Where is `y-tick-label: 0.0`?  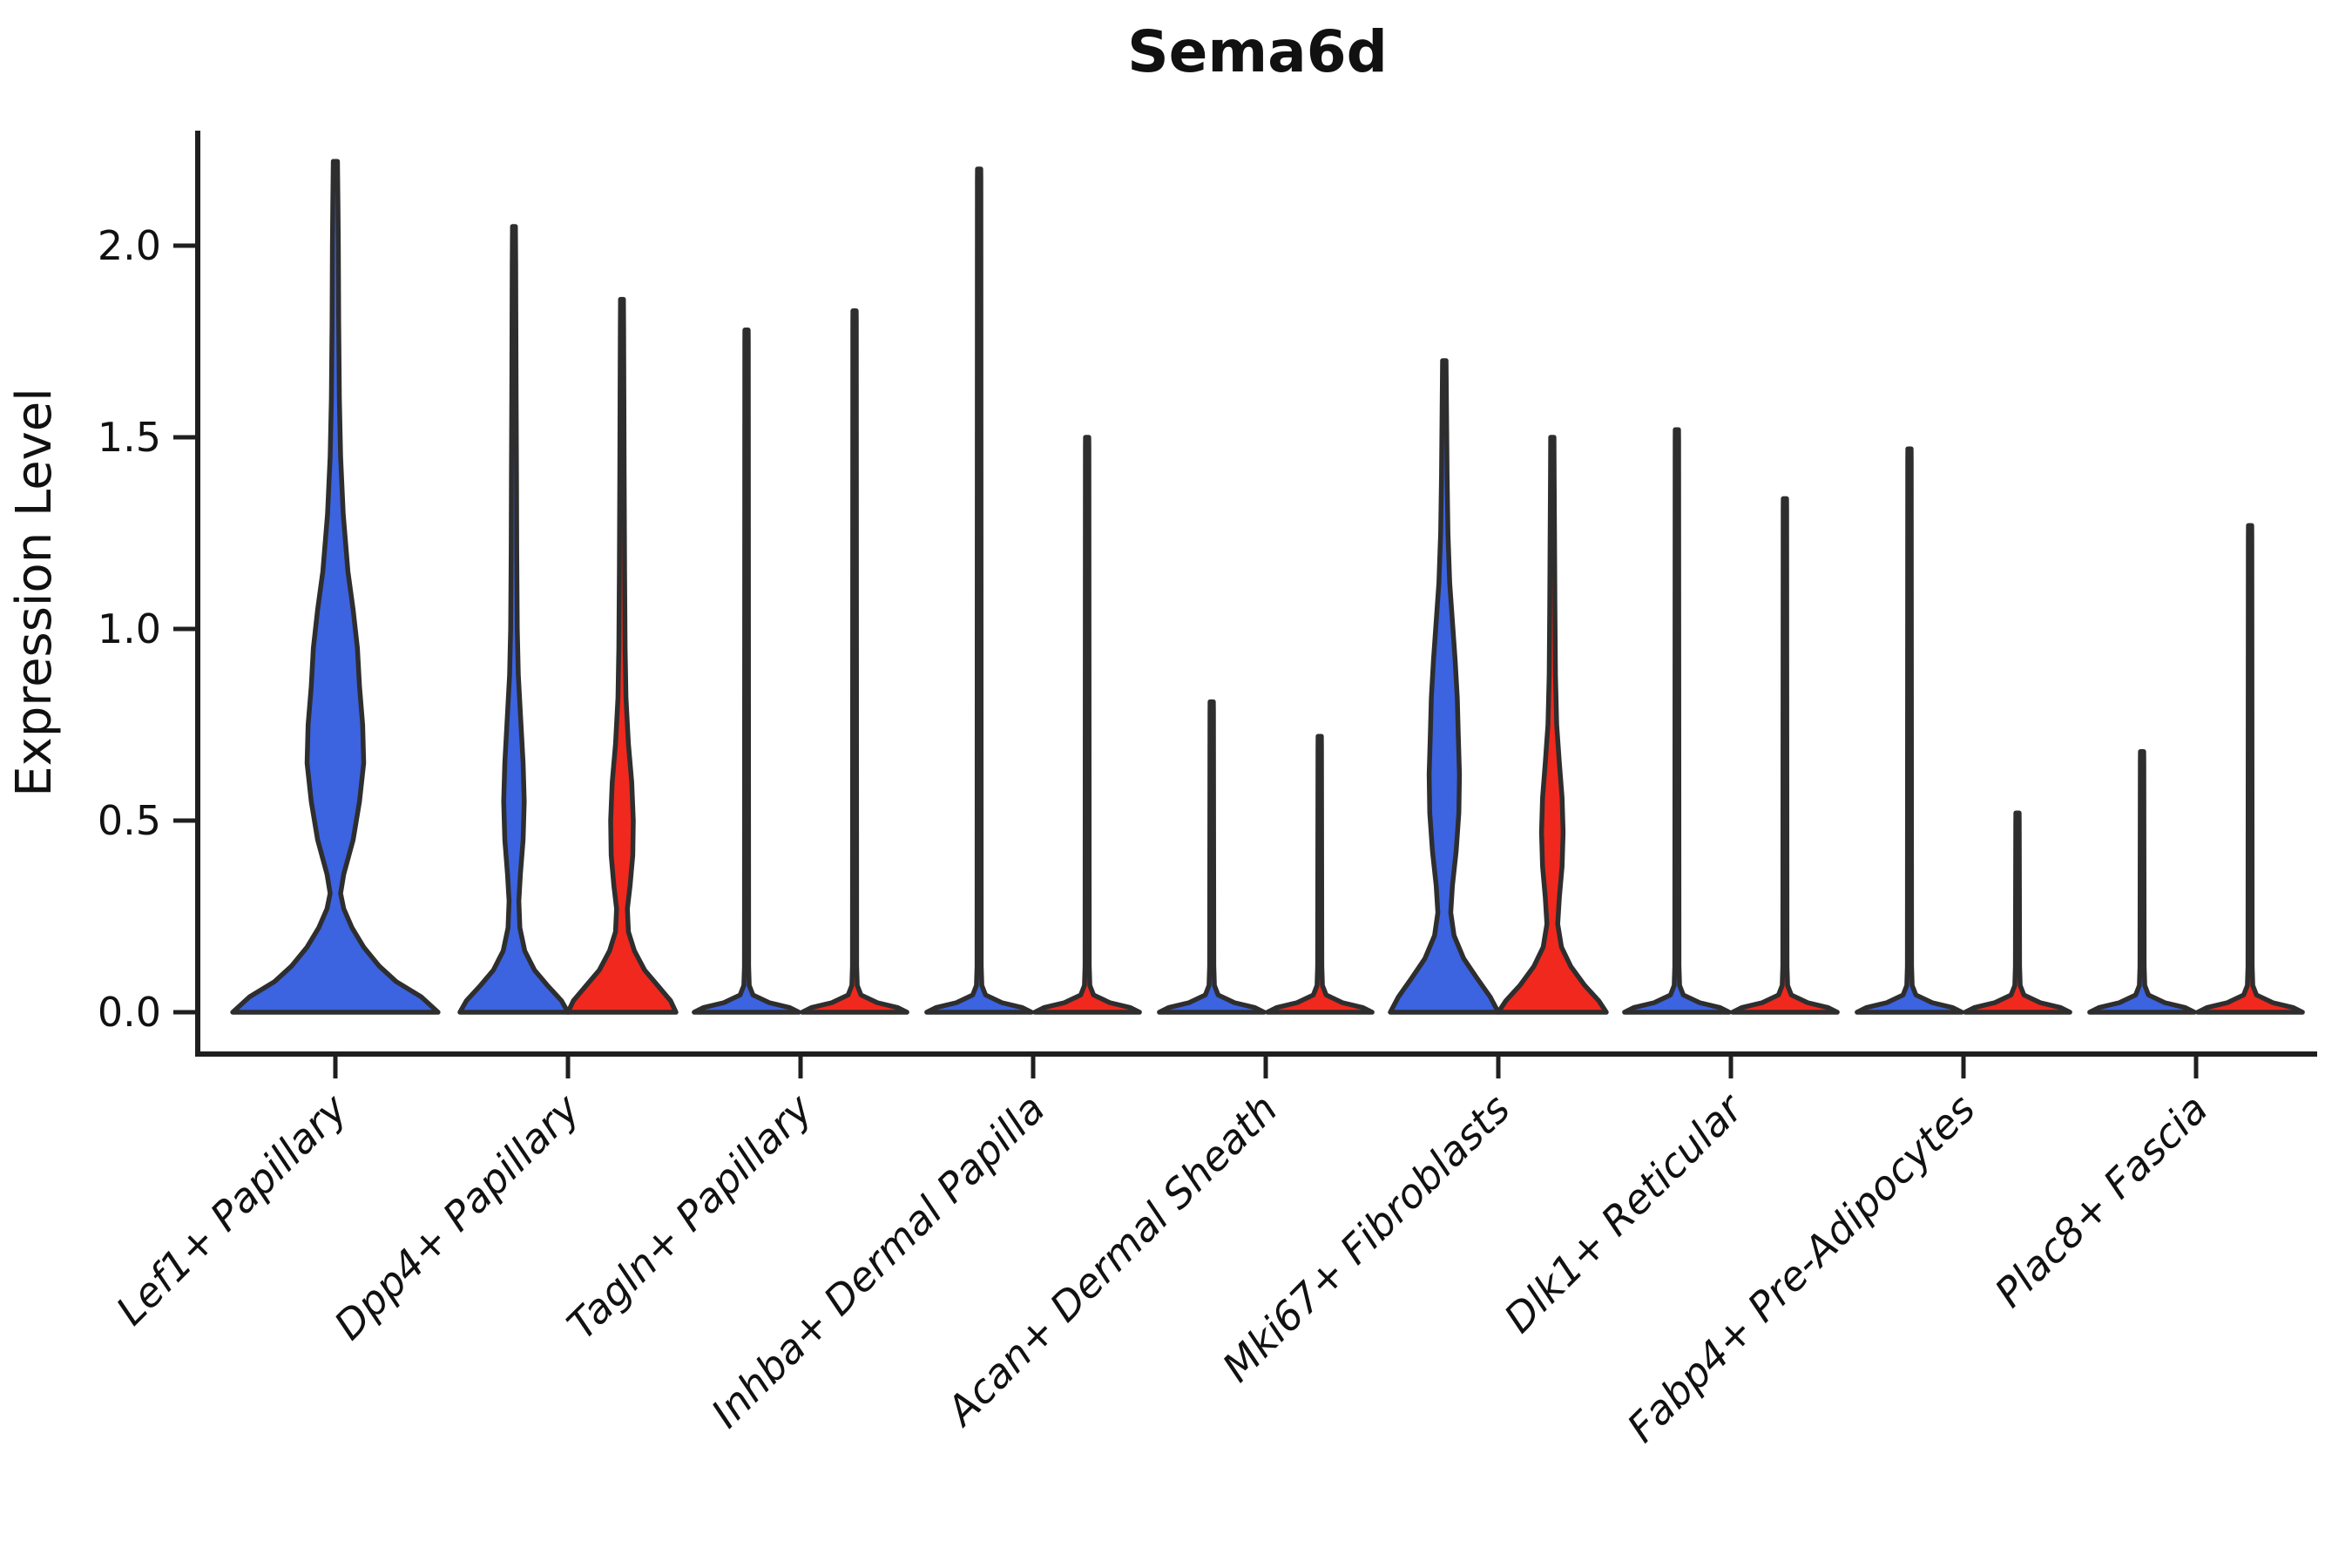 y-tick-label: 0.0 is located at coordinates (129, 1013).